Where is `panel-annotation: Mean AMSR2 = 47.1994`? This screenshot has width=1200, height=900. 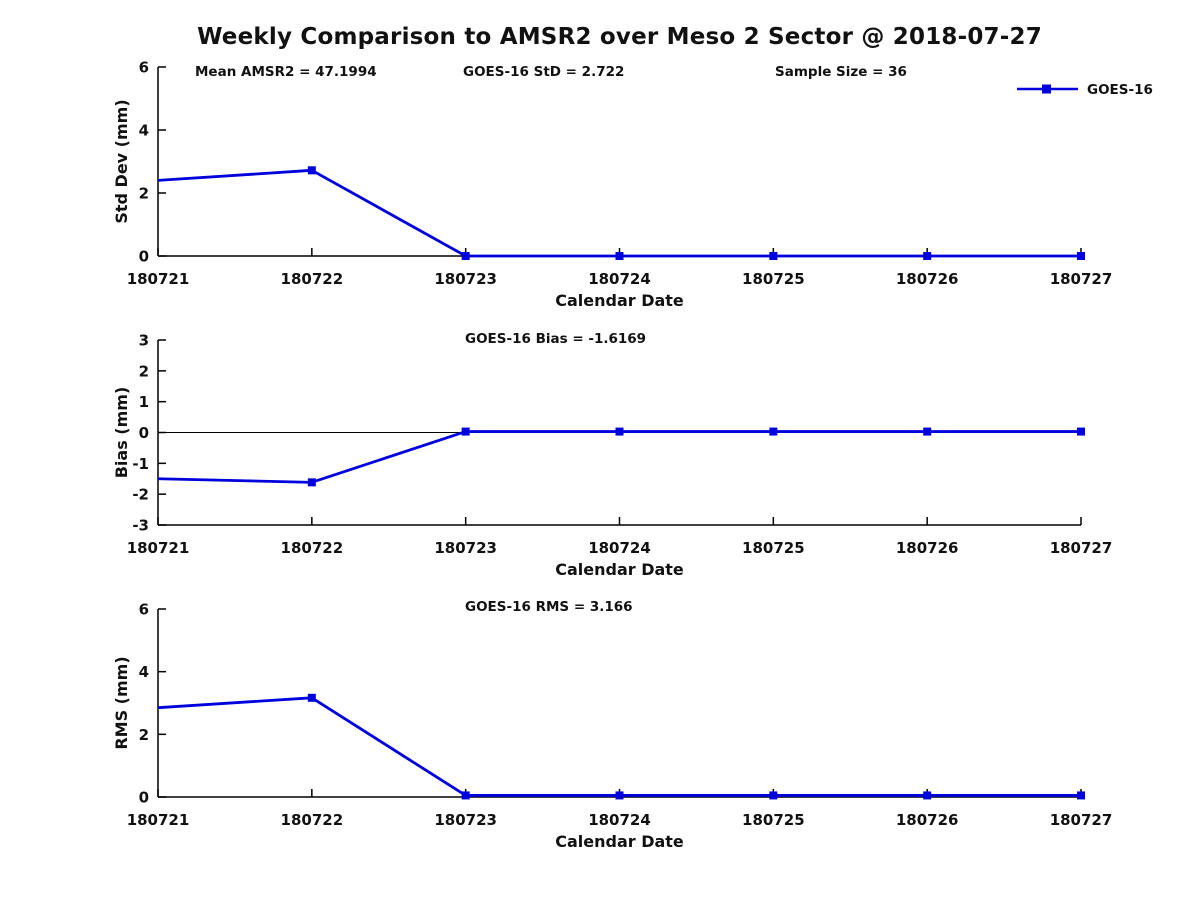
panel-annotation: Mean AMSR2 = 47.1994 is located at coordinates (286, 72).